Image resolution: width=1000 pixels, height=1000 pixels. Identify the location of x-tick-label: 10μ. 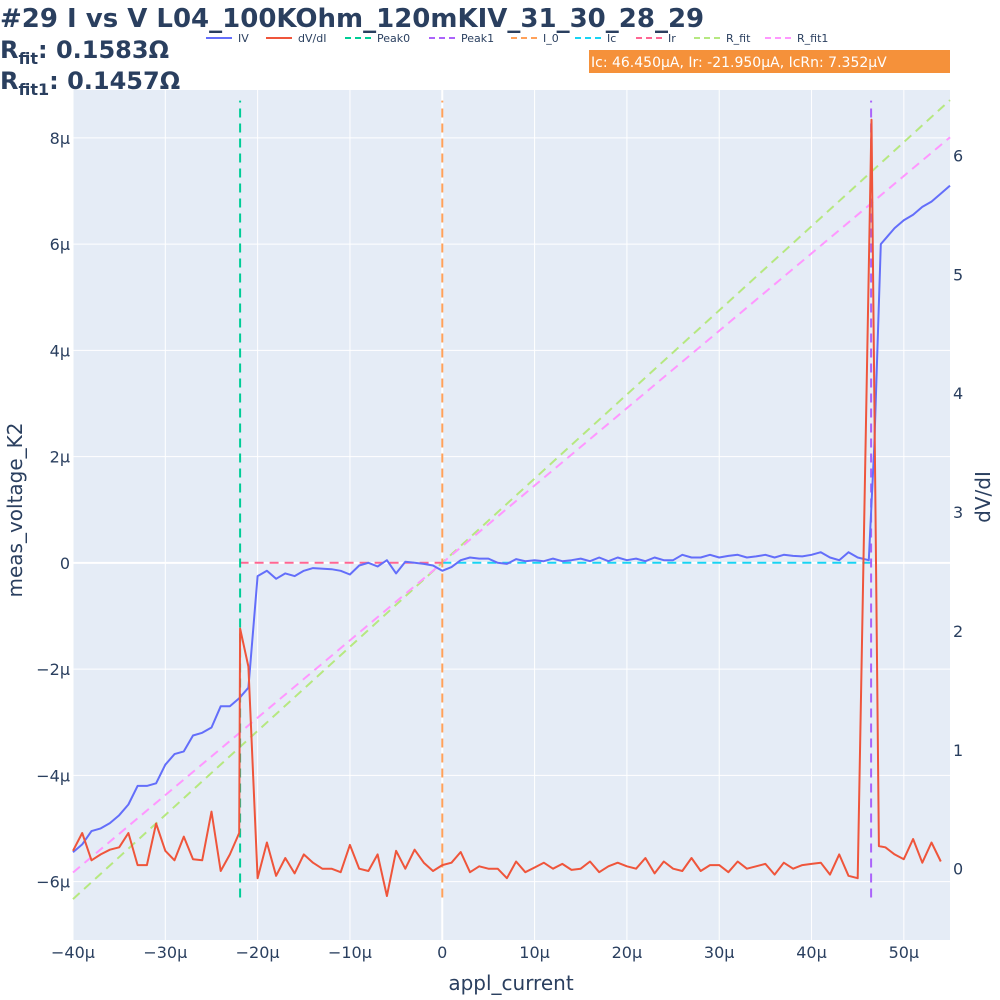
(534, 952).